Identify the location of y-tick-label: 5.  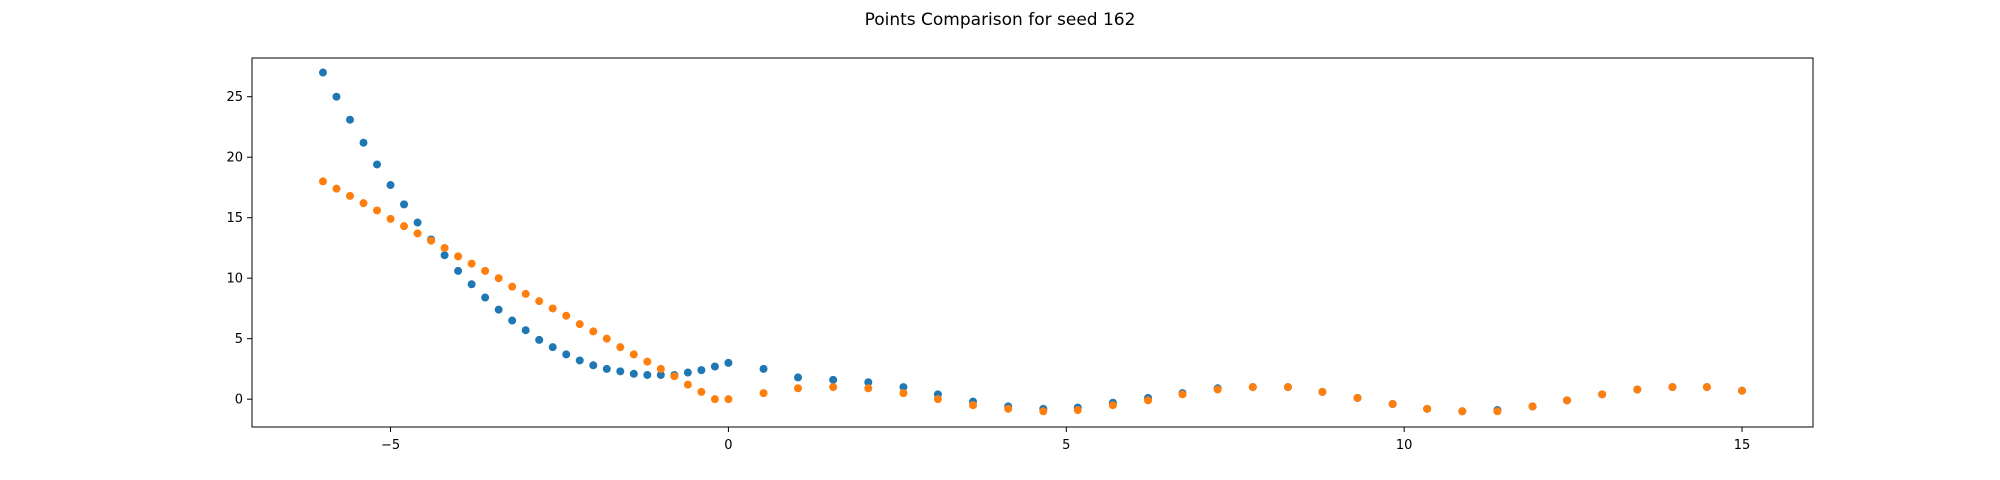
(239, 339).